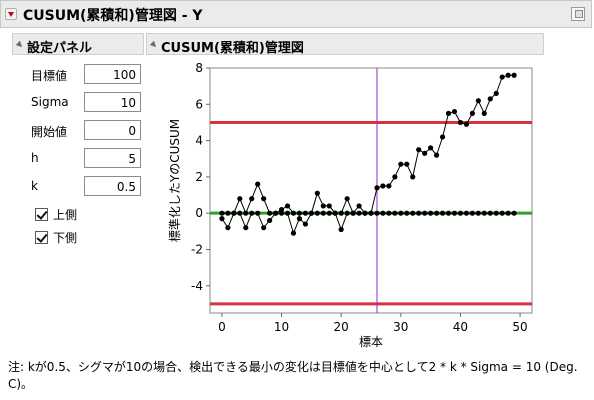 The image size is (594, 400). I want to click on x-tick-label: 10, so click(281, 327).